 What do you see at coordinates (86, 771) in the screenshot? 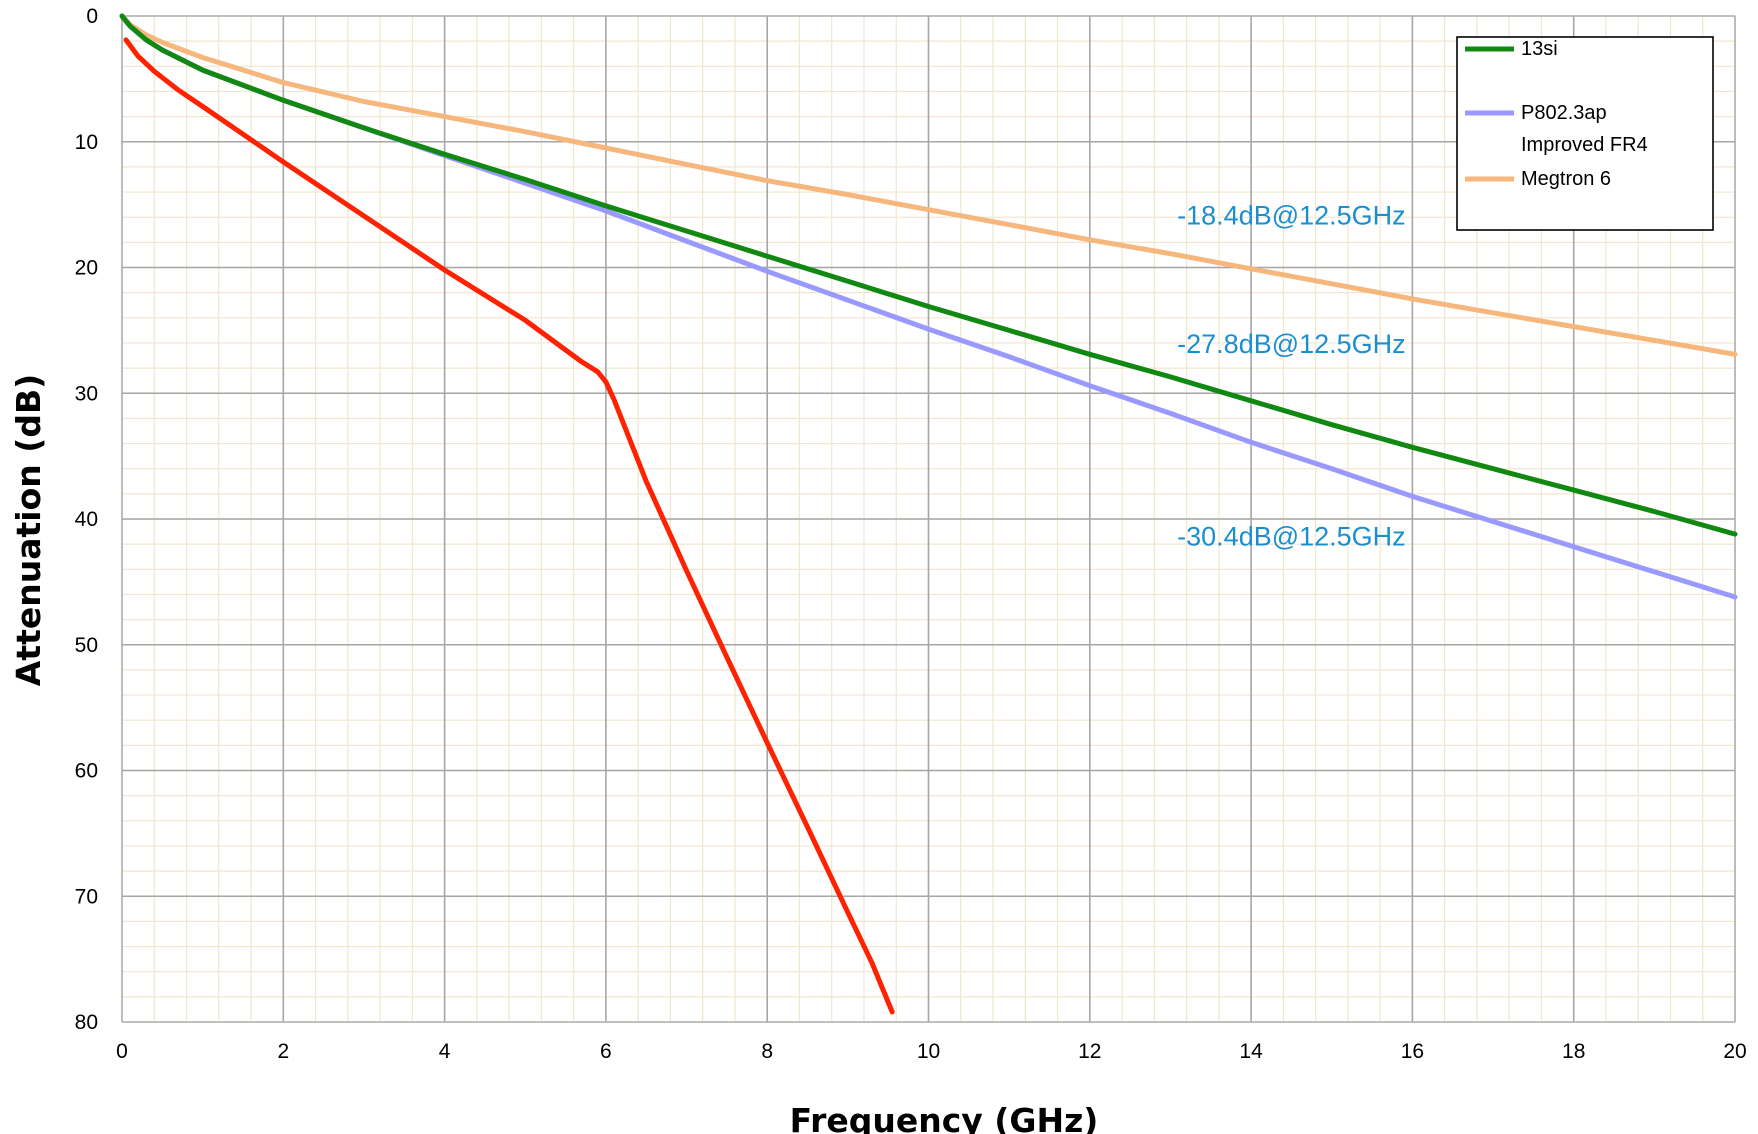
I see `y-tick-label: 60` at bounding box center [86, 771].